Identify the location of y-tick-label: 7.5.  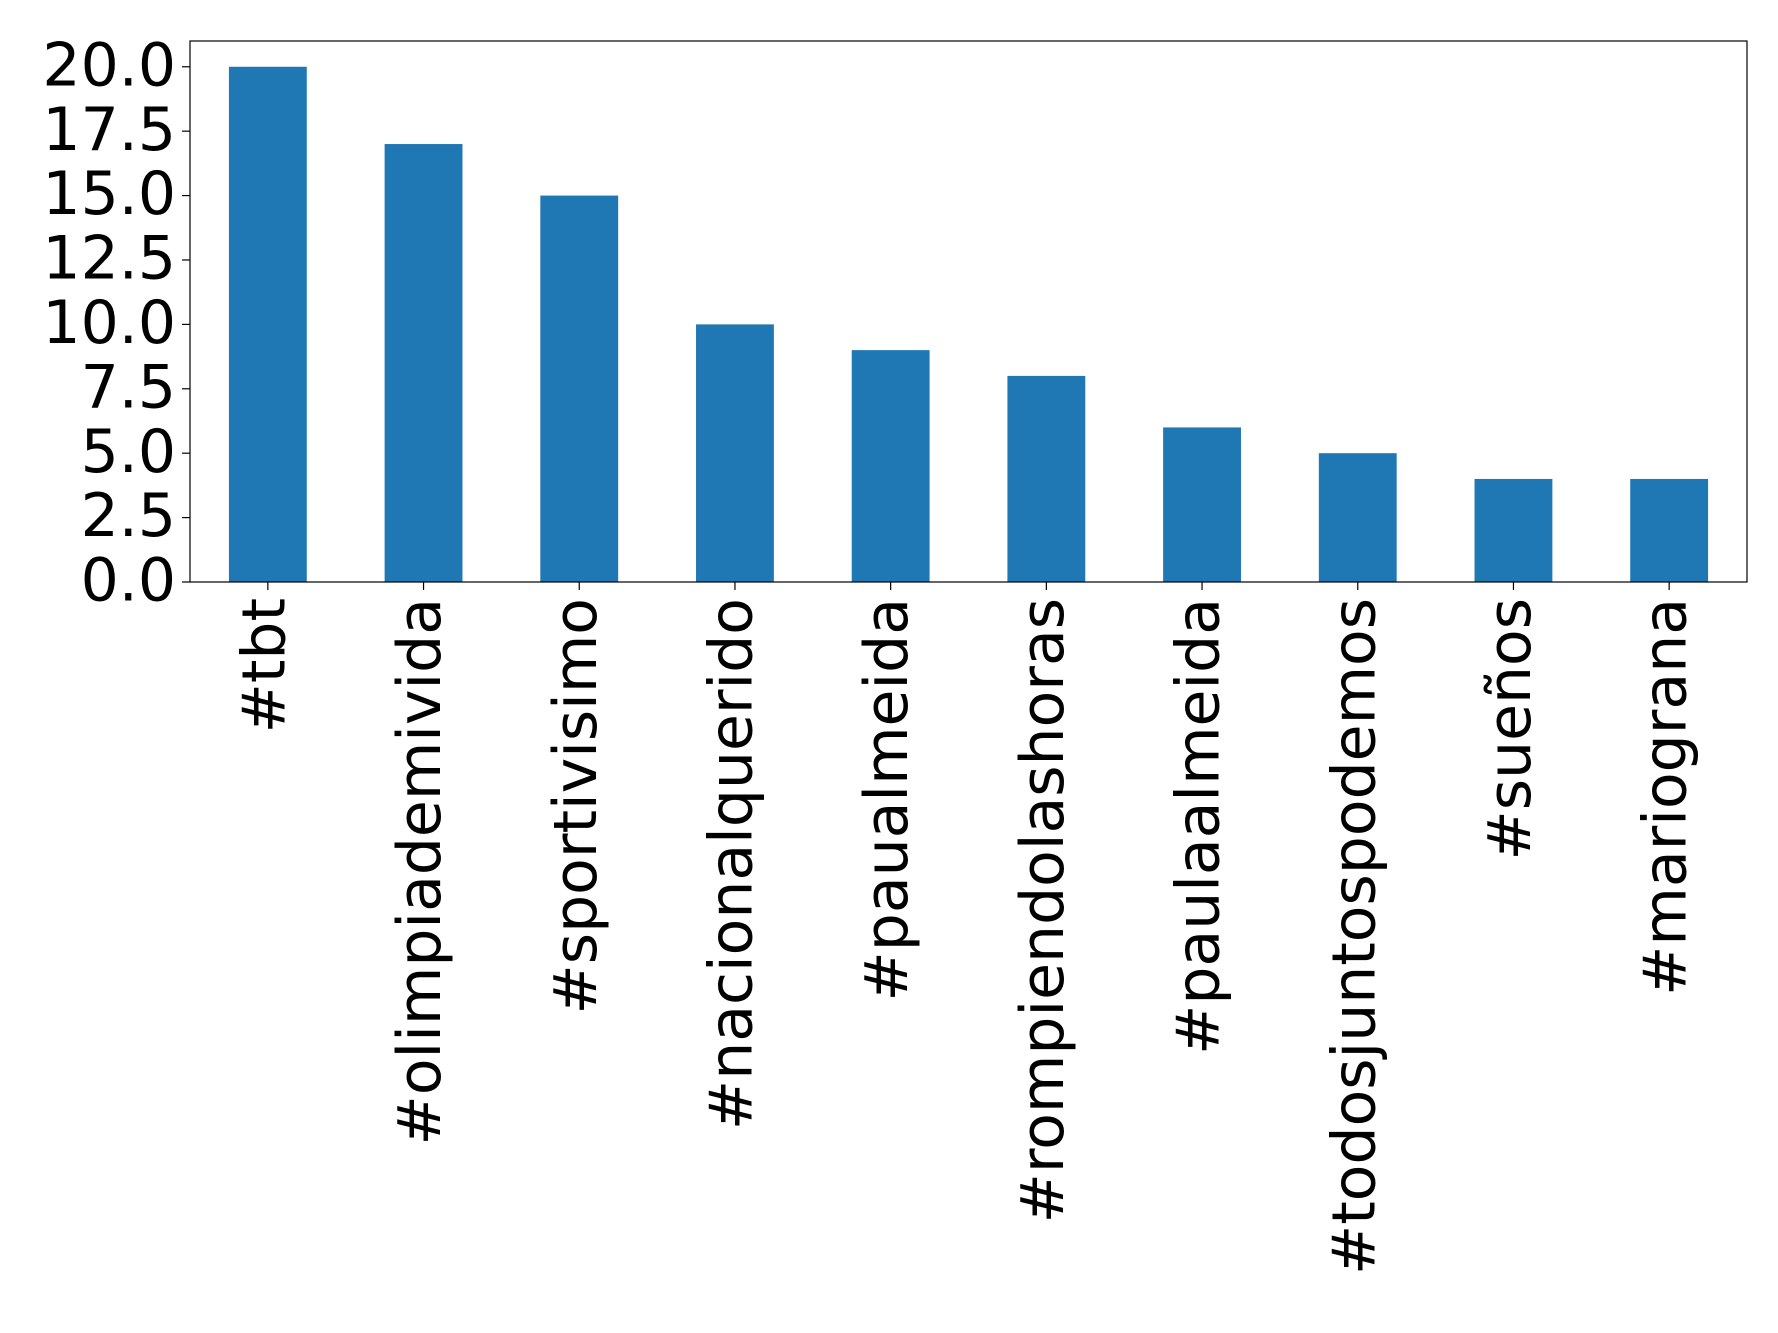
(128, 387).